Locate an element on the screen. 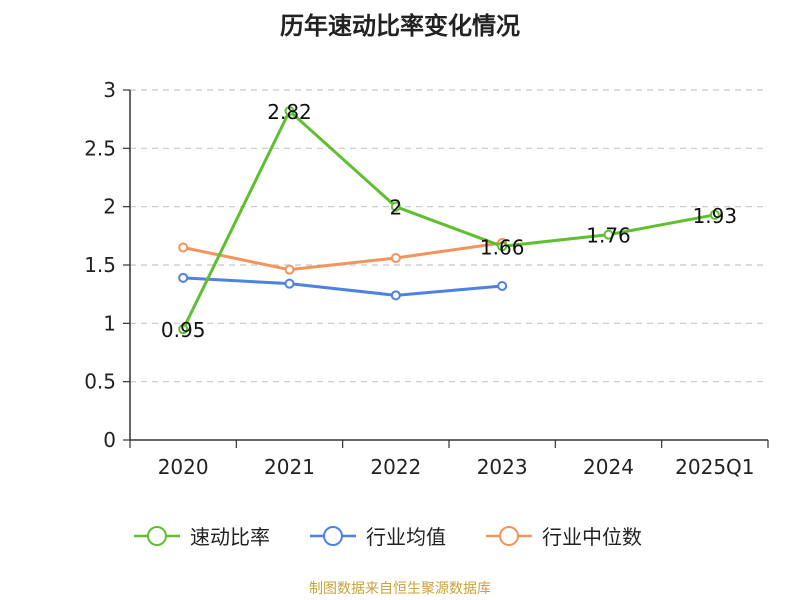 The width and height of the screenshot is (800, 600). legend-item-2: 行业中位数 is located at coordinates (564, 537).